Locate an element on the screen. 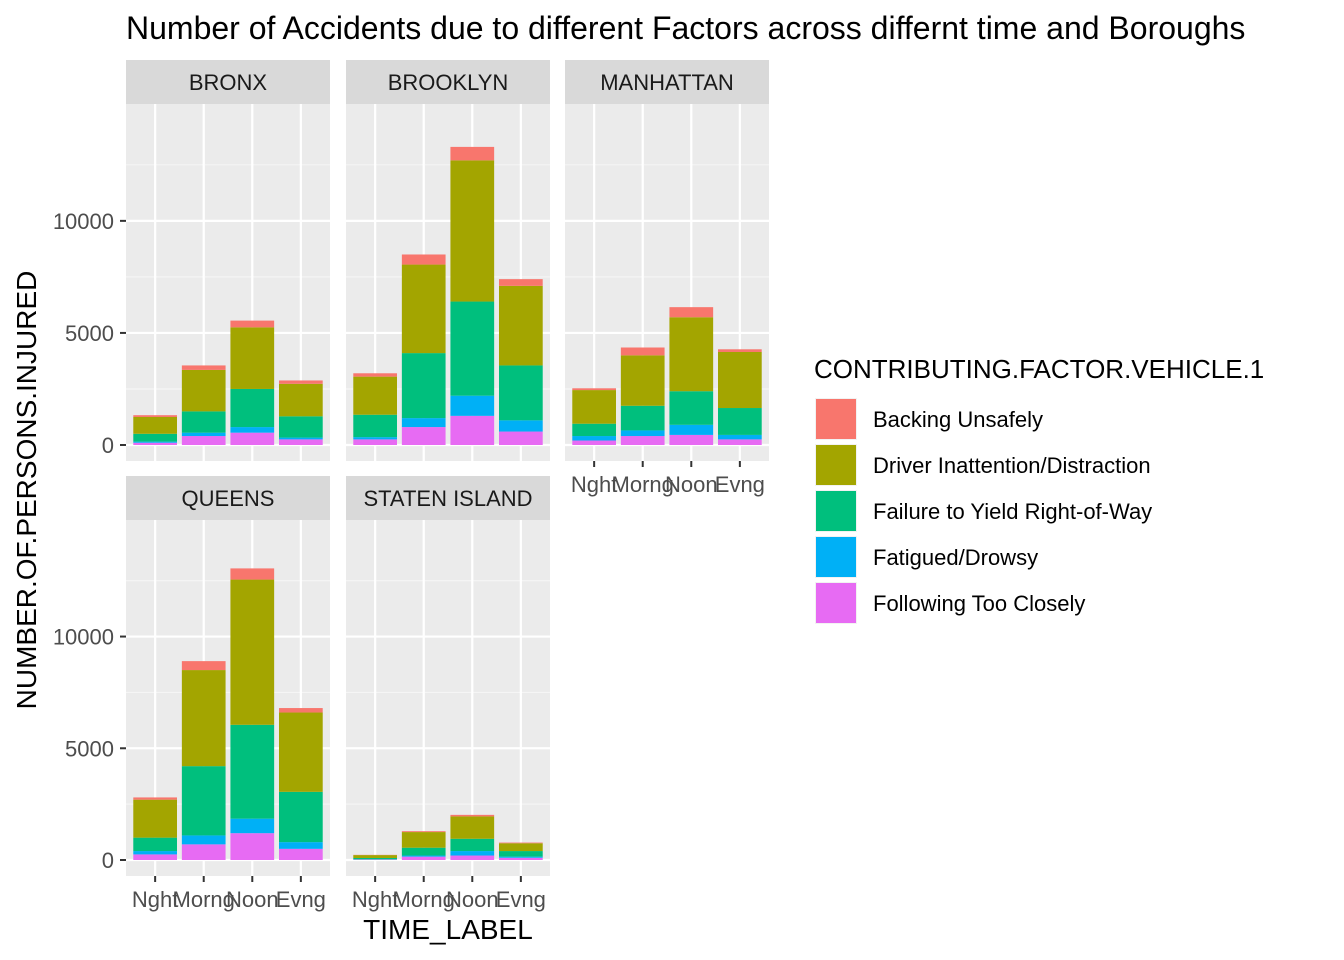 The width and height of the screenshot is (1344, 960). legend-item: Failure to Yield Right-of-Way is located at coordinates (983, 511).